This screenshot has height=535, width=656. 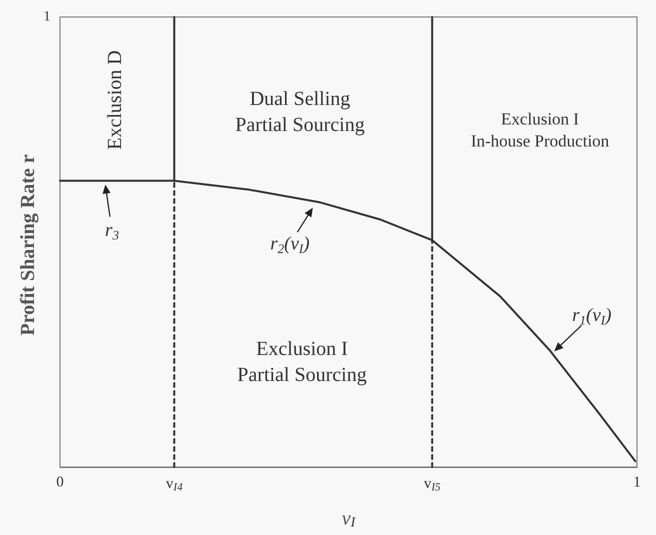 I want to click on x-tick-label: 0, so click(x=60, y=482).